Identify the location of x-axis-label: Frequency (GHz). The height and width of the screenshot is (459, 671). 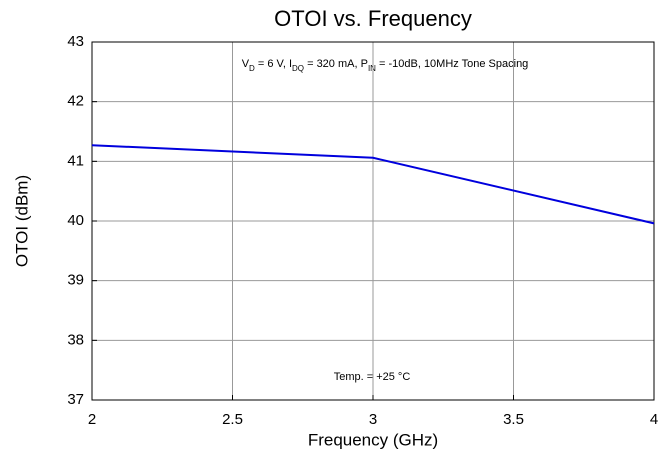
(373, 439).